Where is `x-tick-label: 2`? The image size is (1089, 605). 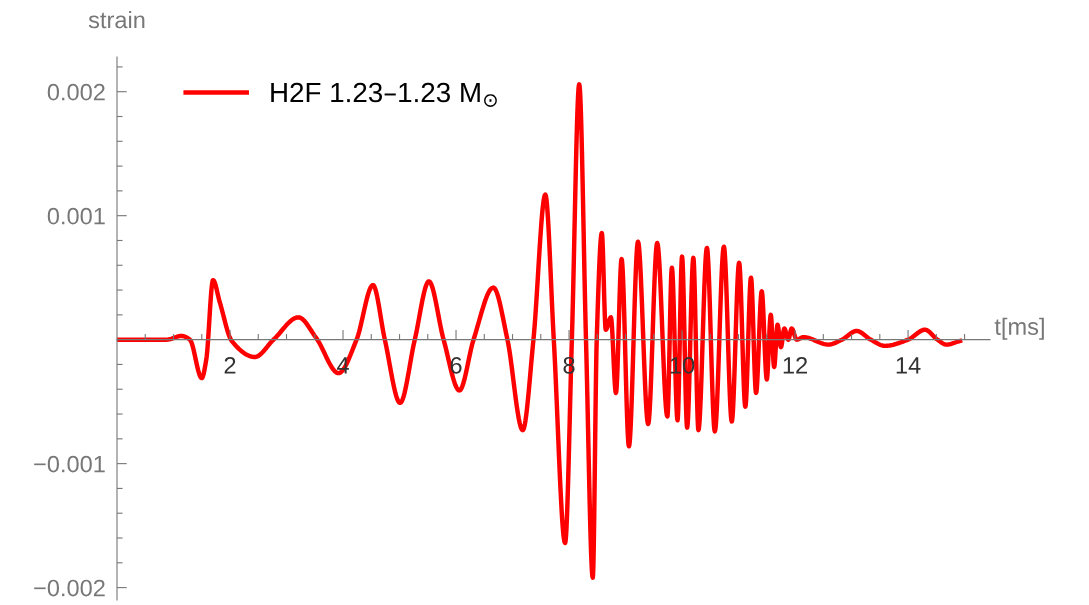 x-tick-label: 2 is located at coordinates (230, 365).